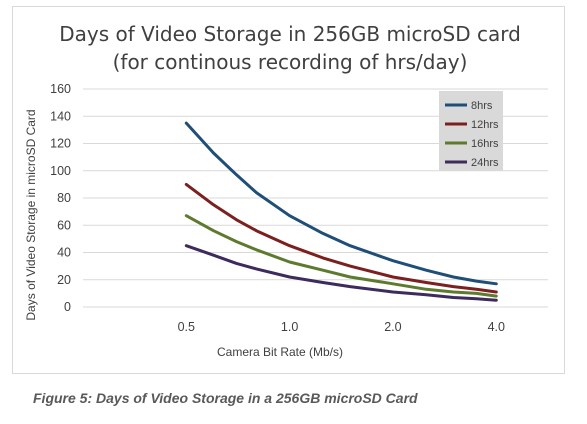 The height and width of the screenshot is (424, 587). Describe the element at coordinates (341, 273) in the screenshot. I see `series-line-24hrs` at that location.